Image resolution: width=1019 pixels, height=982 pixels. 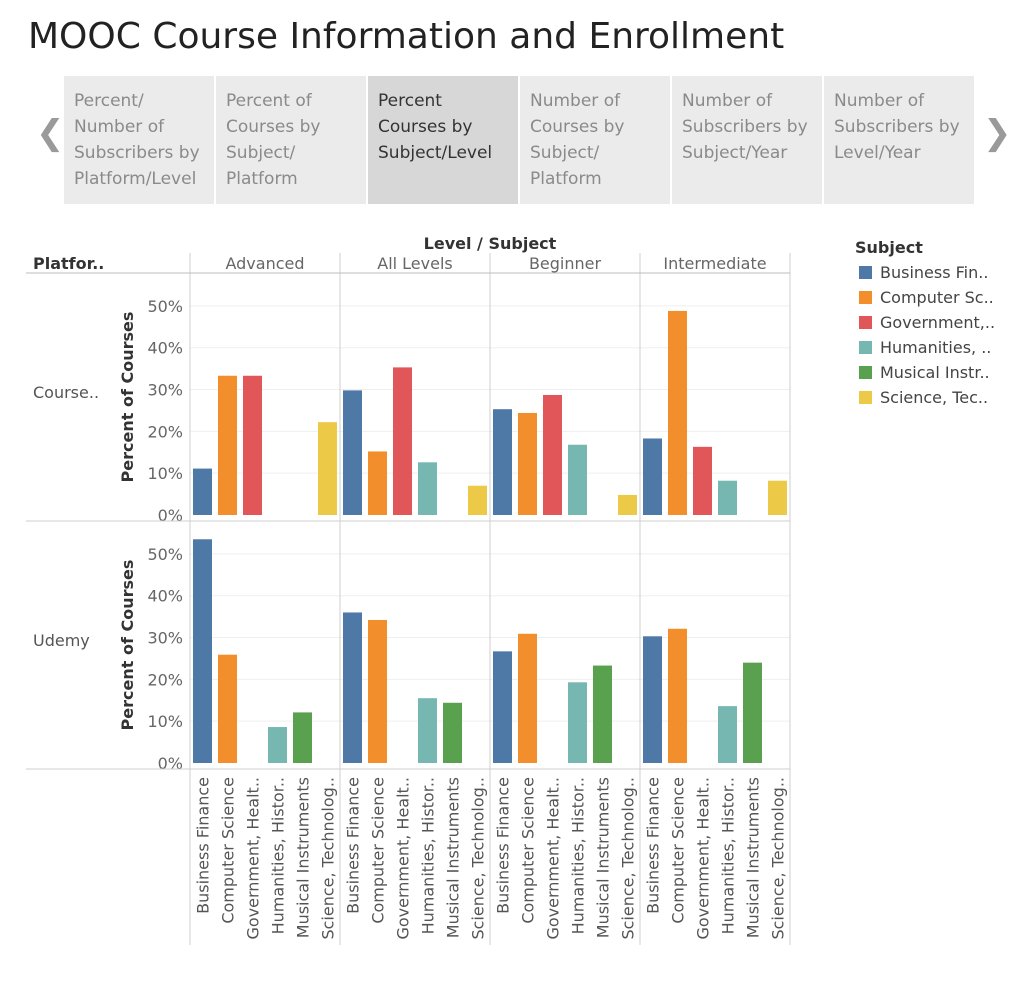 I want to click on chevron-left-icon: ❮, so click(x=50, y=133).